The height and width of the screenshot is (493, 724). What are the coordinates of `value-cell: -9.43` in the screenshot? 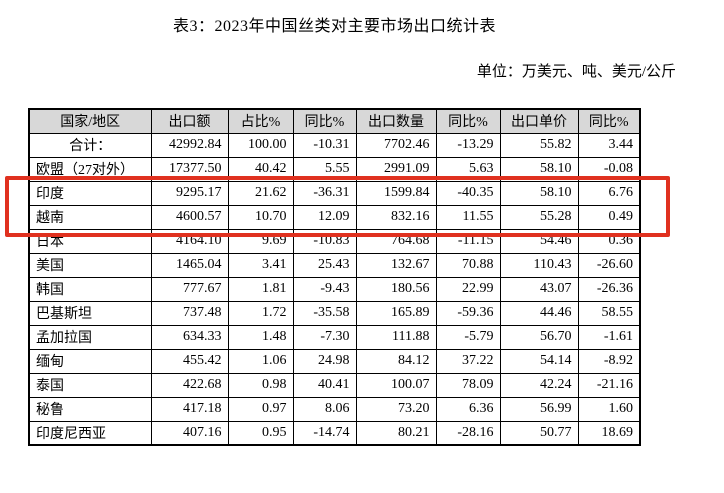 It's located at (324, 289).